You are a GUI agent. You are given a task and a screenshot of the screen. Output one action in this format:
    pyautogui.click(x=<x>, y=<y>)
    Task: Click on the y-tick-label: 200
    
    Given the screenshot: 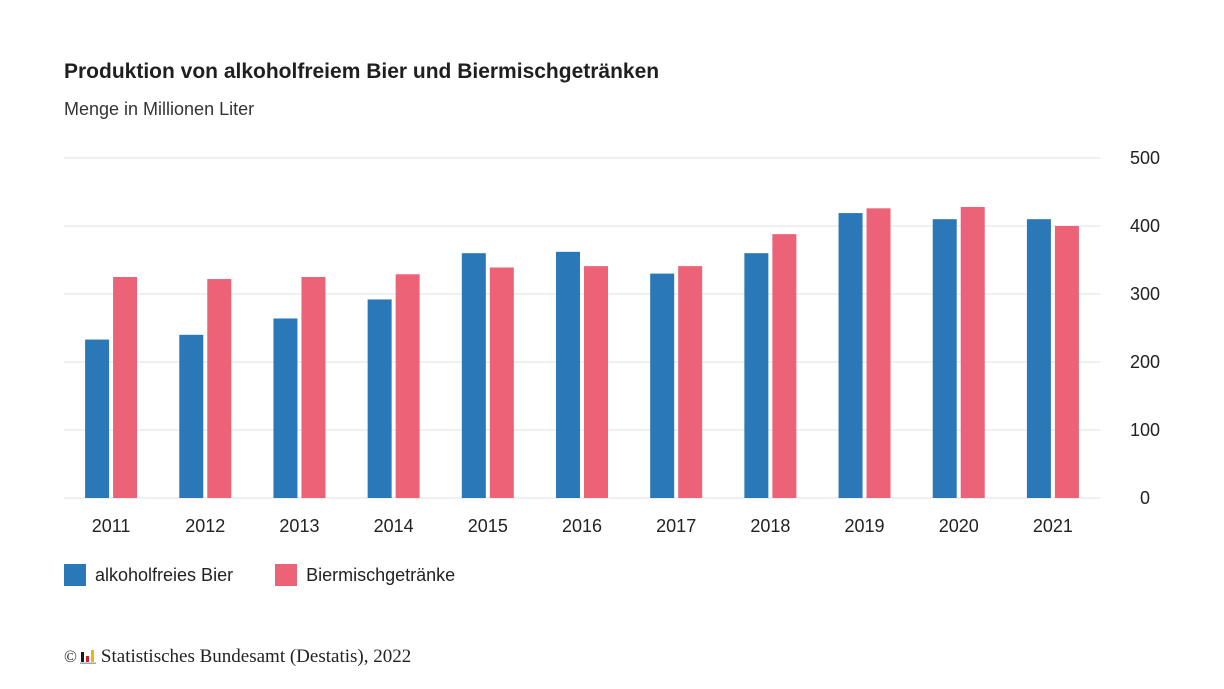 What is the action you would take?
    pyautogui.click(x=1145, y=362)
    